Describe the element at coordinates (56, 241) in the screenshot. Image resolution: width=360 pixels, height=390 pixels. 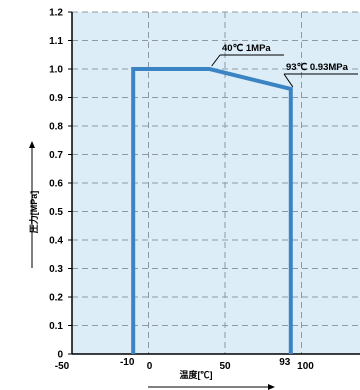
I see `y-tick-label: 0.4` at that location.